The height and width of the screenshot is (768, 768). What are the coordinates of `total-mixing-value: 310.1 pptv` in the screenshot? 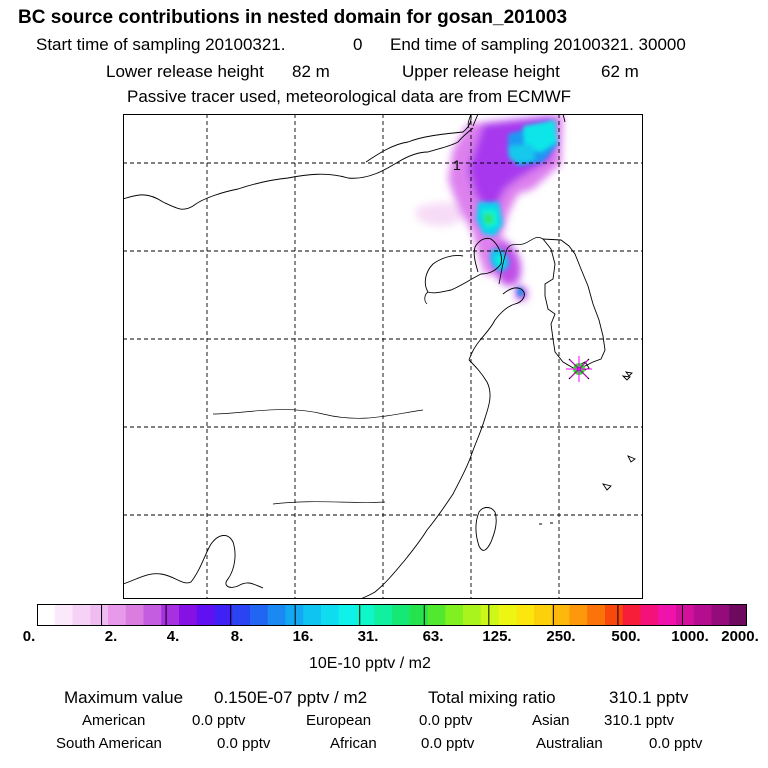 It's located at (649, 697).